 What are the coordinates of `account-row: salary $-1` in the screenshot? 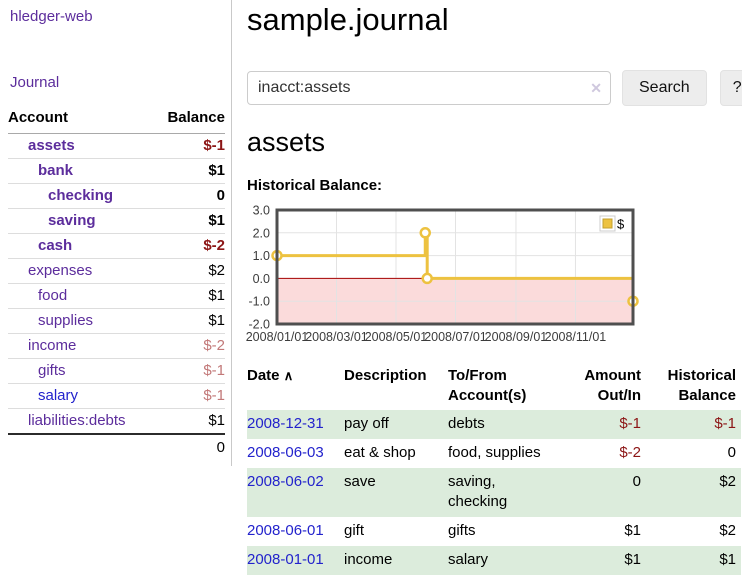 It's located at (116, 396).